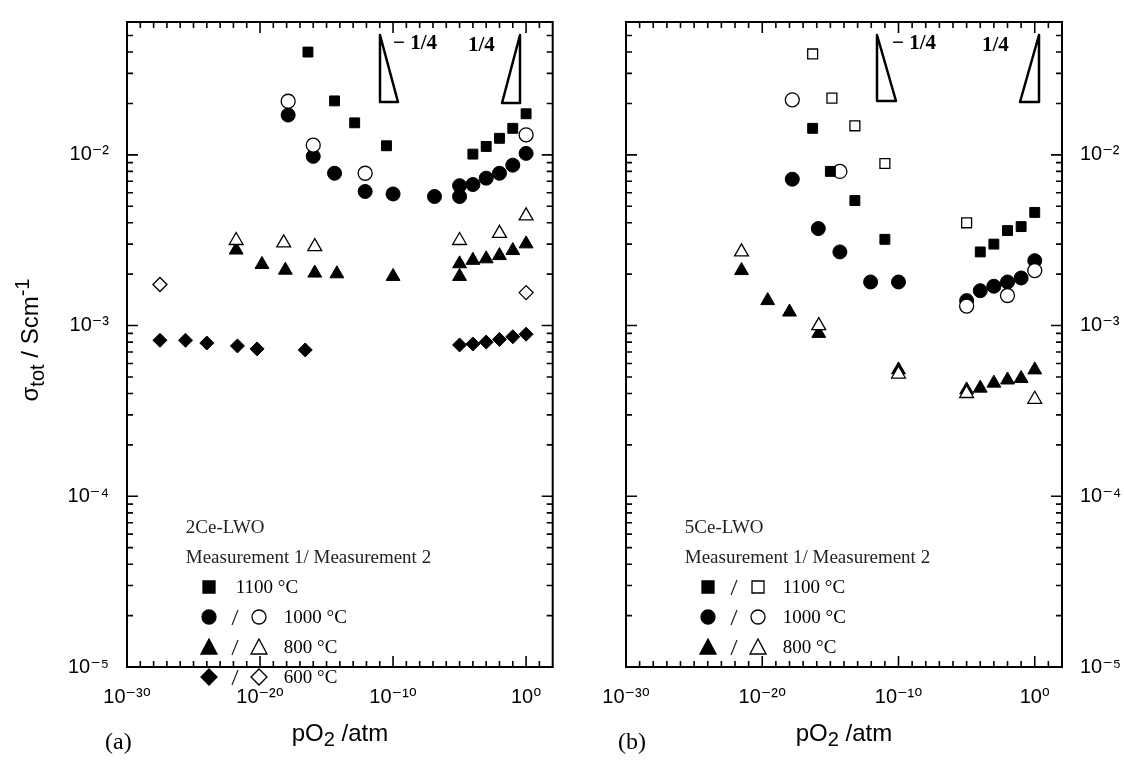 The width and height of the screenshot is (1124, 776). What do you see at coordinates (310, 677) in the screenshot?
I see `legend-label: 600 °C` at bounding box center [310, 677].